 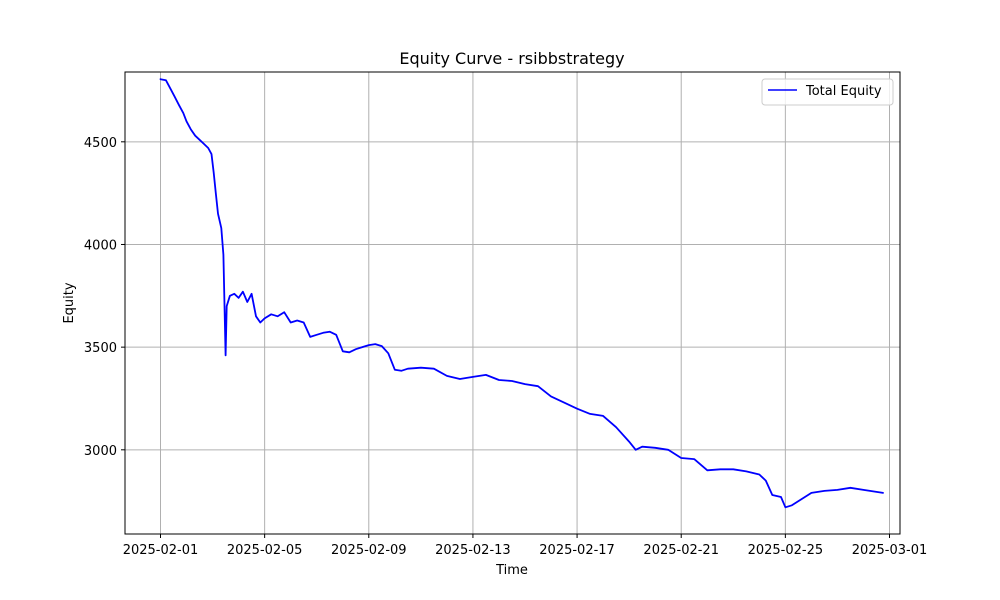 What do you see at coordinates (100, 451) in the screenshot?
I see `y-tick-label: 3000` at bounding box center [100, 451].